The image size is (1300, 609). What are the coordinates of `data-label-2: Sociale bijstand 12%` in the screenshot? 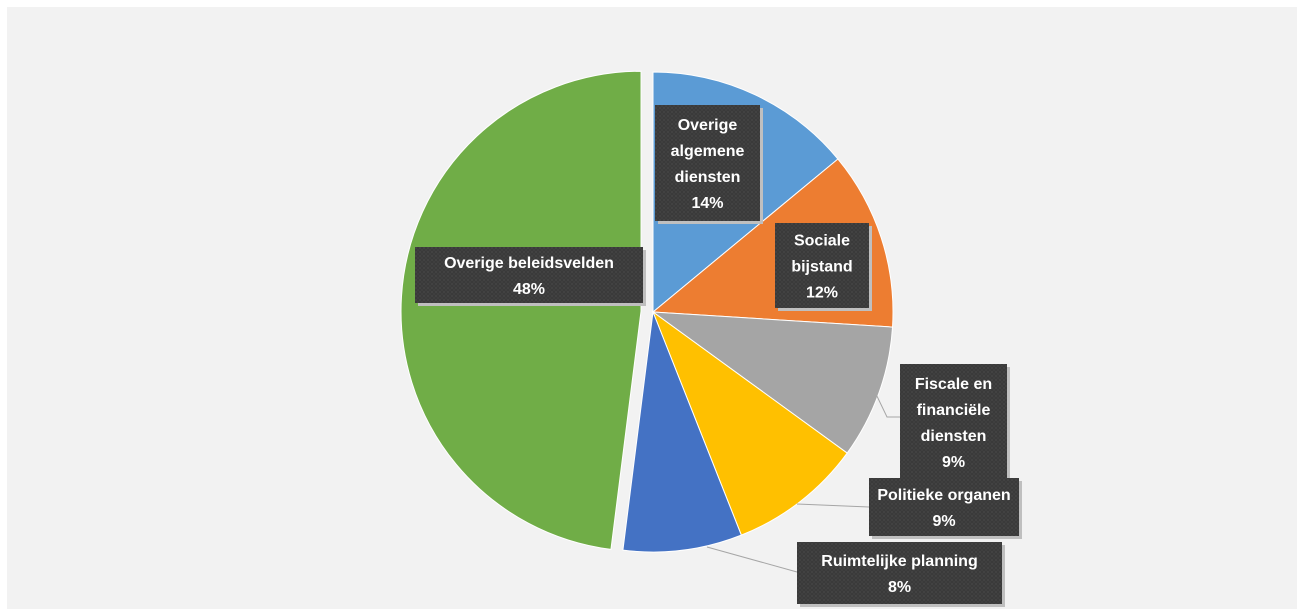 It's located at (823, 267).